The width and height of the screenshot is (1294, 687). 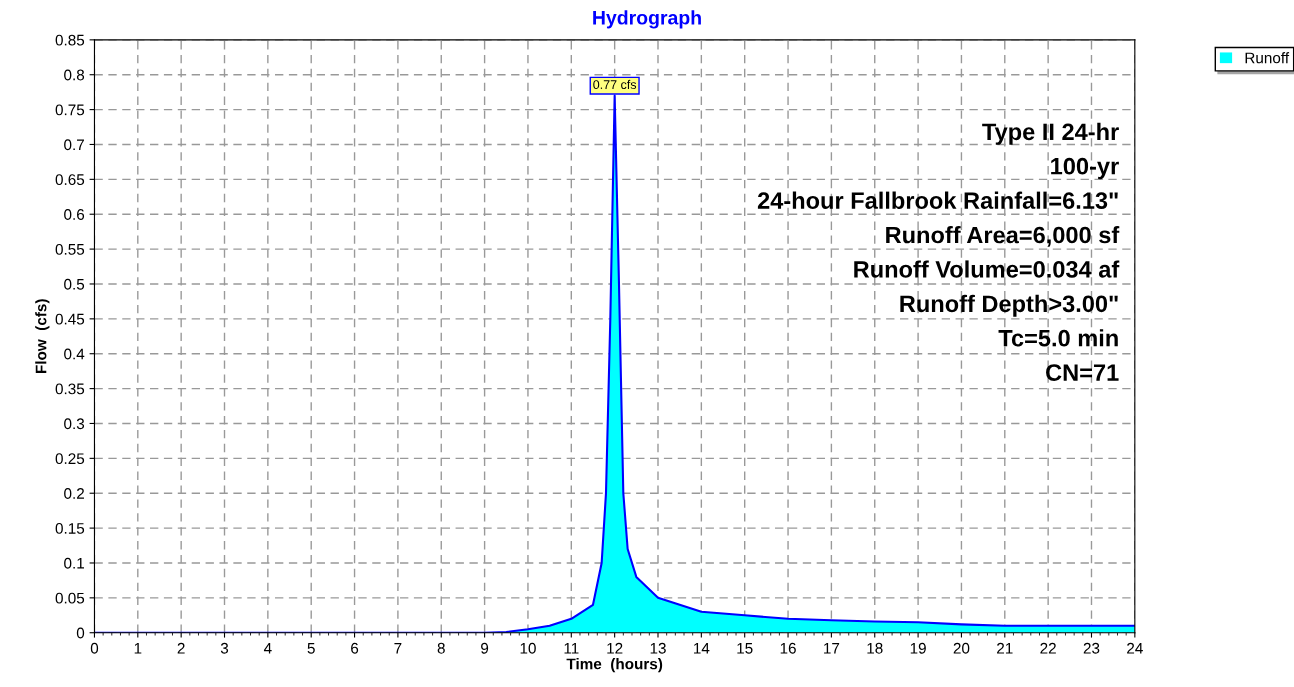 I want to click on x-tick-label: 16, so click(x=788, y=648).